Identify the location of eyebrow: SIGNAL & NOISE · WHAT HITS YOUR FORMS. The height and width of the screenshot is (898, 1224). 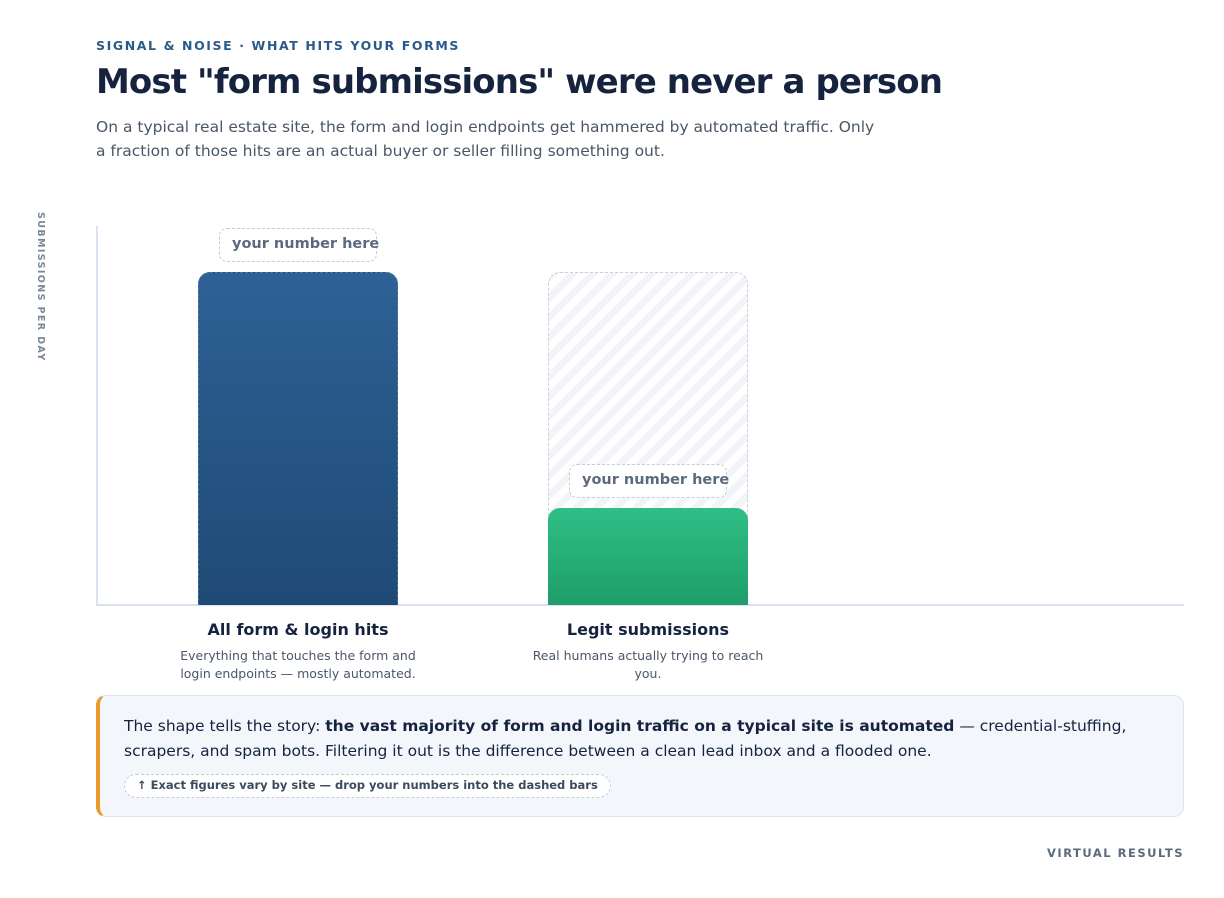
(278, 45).